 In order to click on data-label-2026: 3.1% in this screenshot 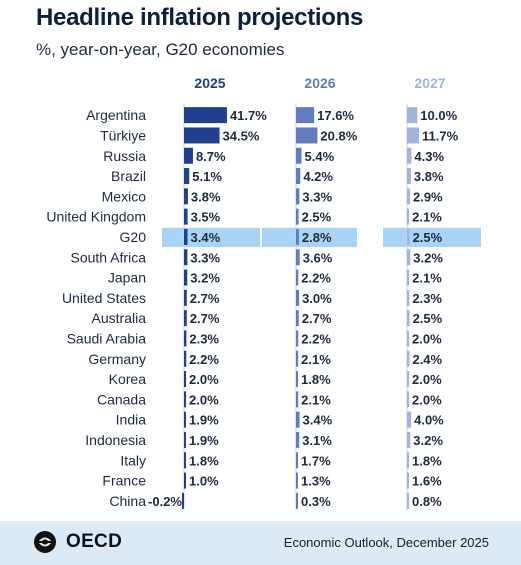, I will do `click(317, 440)`.